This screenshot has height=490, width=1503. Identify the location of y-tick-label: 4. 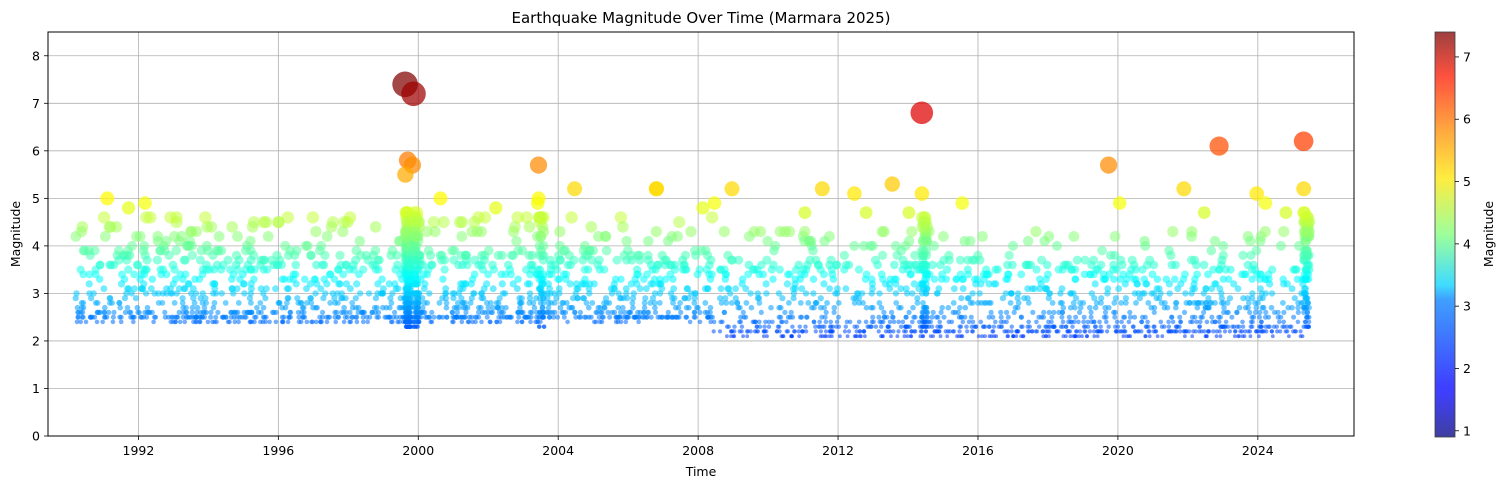
(36, 245).